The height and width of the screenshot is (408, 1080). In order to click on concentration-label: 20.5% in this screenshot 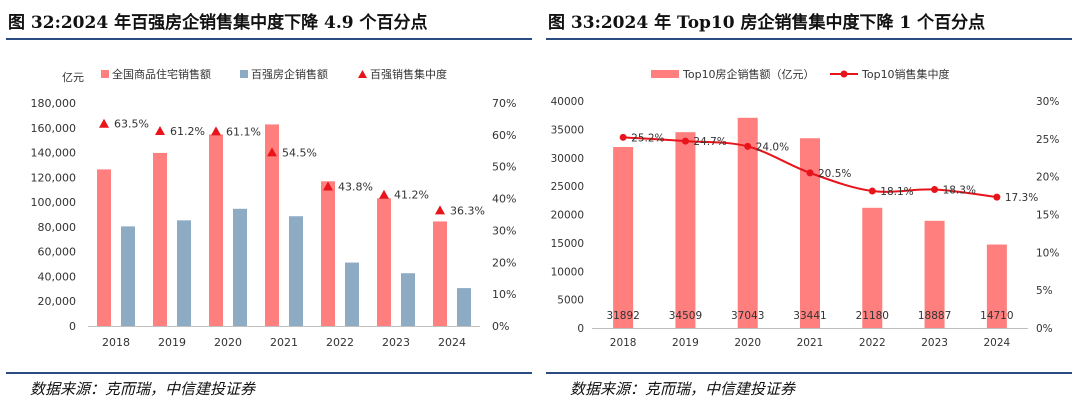, I will do `click(834, 174)`.